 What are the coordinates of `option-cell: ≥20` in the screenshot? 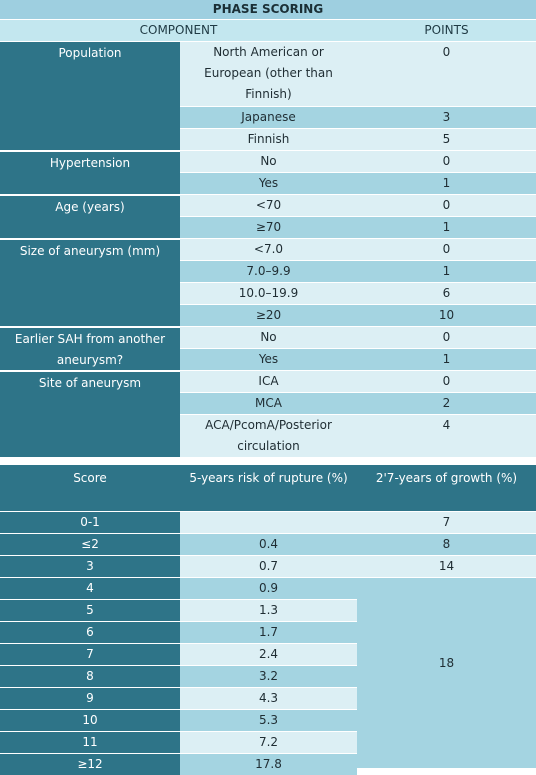 It's located at (268, 315).